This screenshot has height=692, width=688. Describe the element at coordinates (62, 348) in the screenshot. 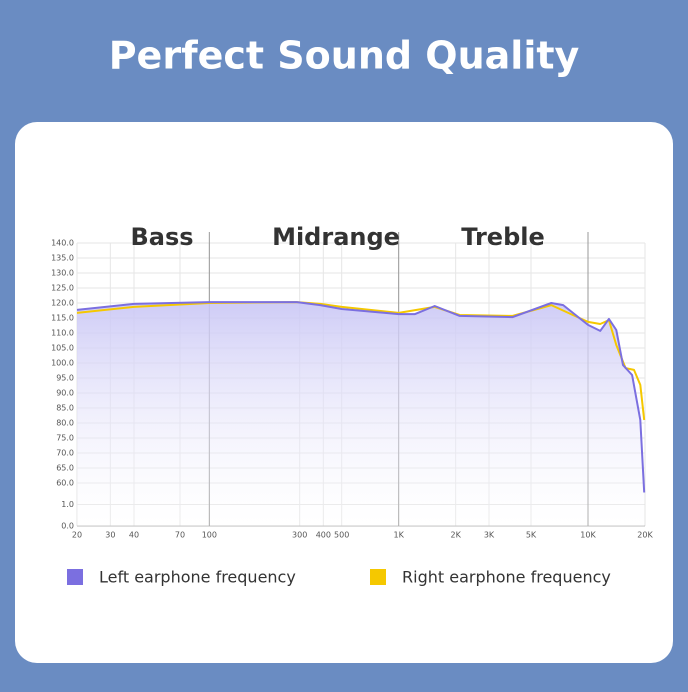

I see `y-tick-label: 105.0` at that location.